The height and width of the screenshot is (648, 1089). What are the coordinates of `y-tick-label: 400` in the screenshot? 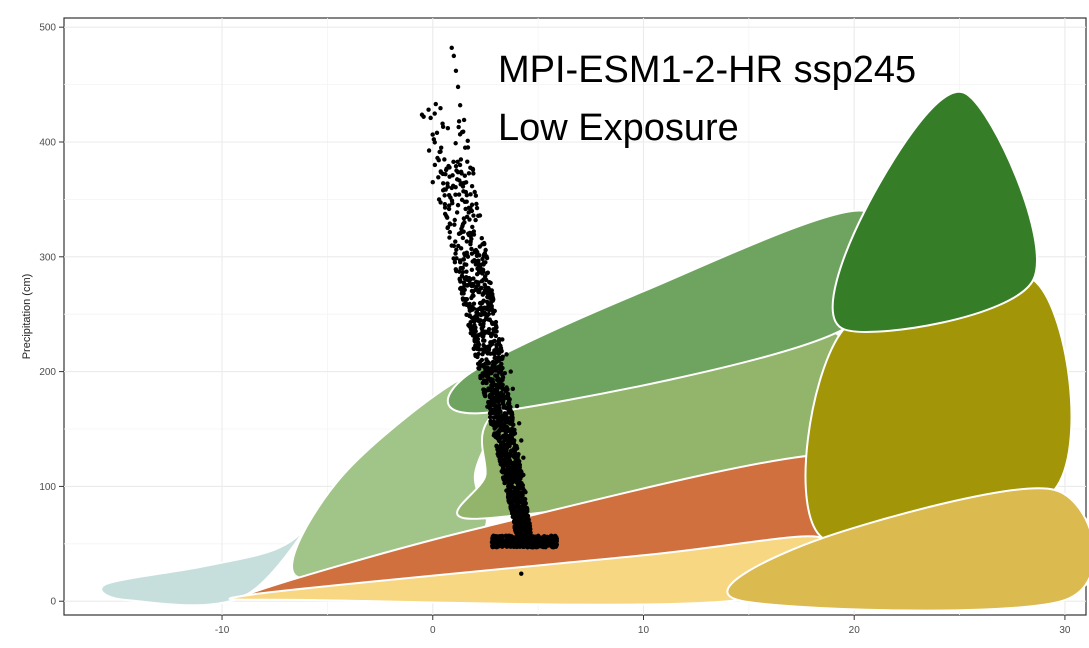 It's located at (47, 142).